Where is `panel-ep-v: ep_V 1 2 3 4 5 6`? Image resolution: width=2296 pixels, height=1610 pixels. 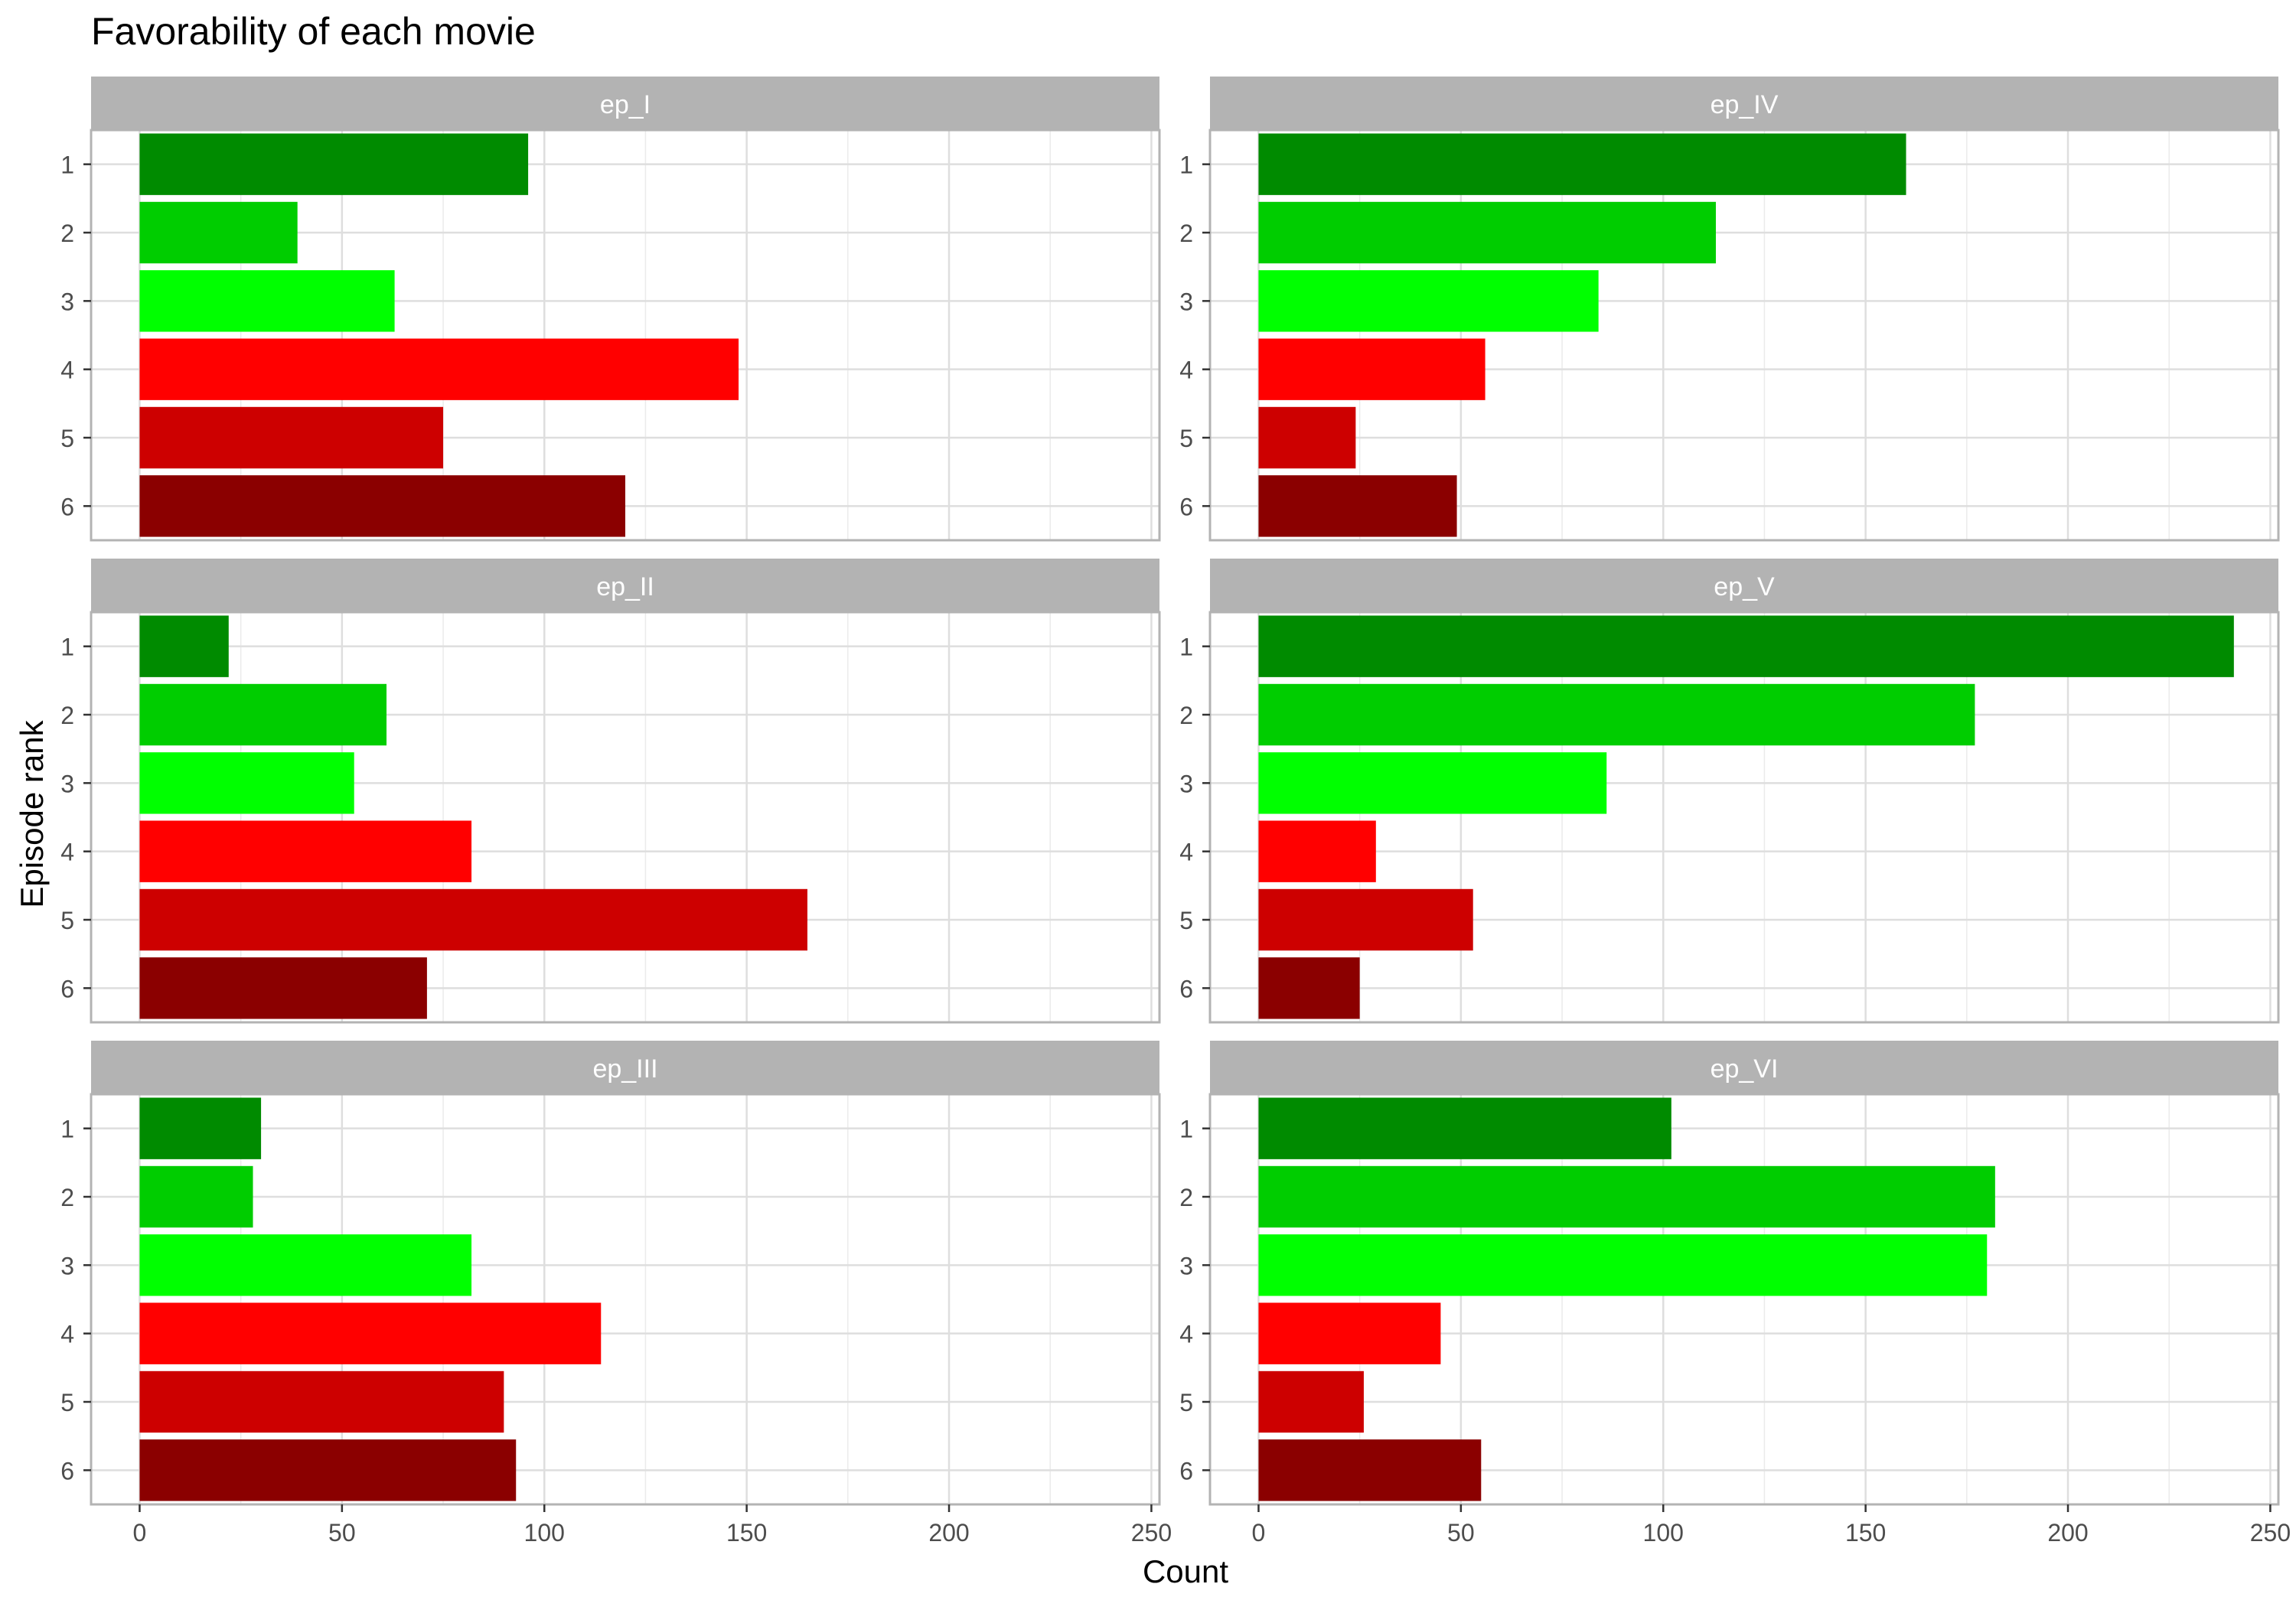
panel-ep-v: ep_V 1 2 3 4 5 6 is located at coordinates (1729, 792).